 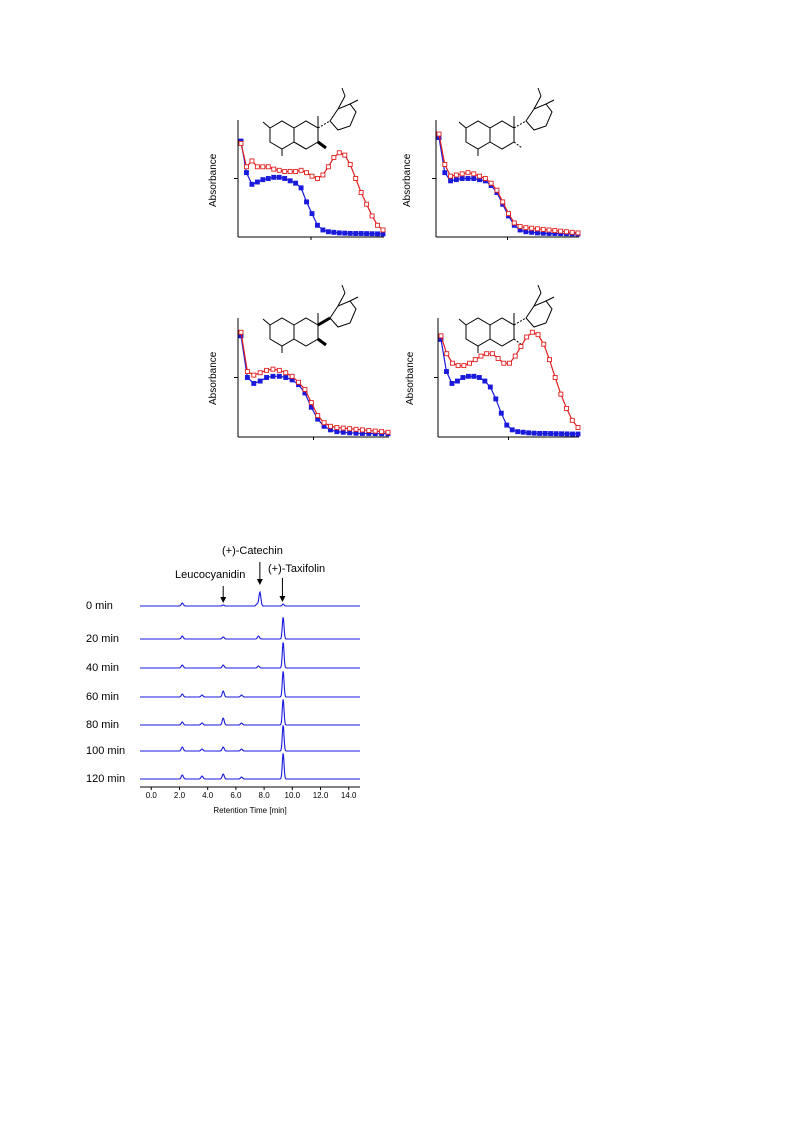 I want to click on chromatogram-chart, so click(x=250, y=676).